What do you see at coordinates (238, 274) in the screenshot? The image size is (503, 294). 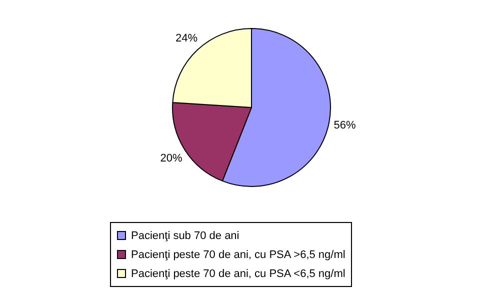 I see `legend-label: Pacienţi peste 70 de ani, cu PSA <6,5 ng/ml` at bounding box center [238, 274].